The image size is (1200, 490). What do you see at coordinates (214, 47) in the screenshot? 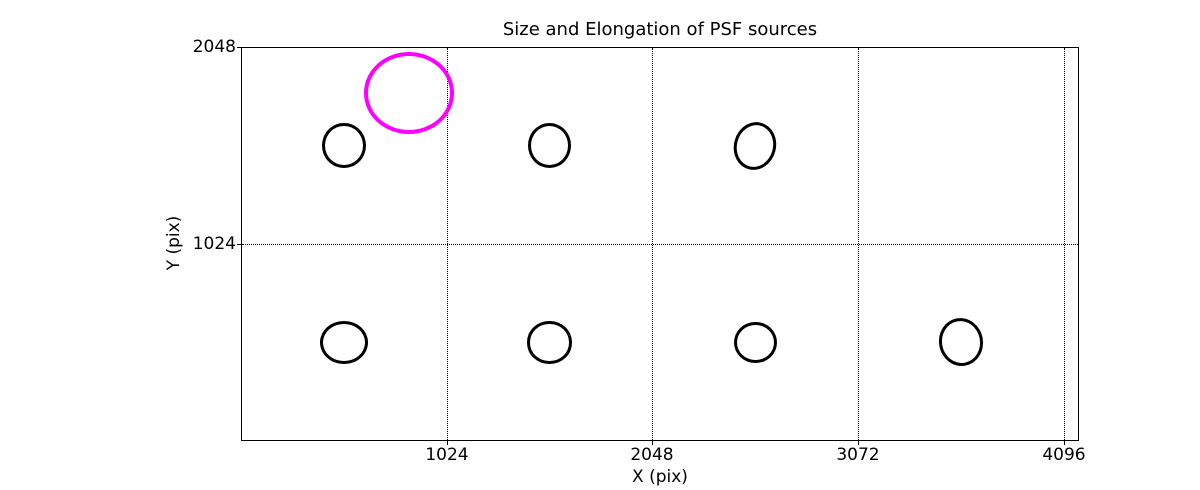
I see `y-tick-label: 2048` at bounding box center [214, 47].